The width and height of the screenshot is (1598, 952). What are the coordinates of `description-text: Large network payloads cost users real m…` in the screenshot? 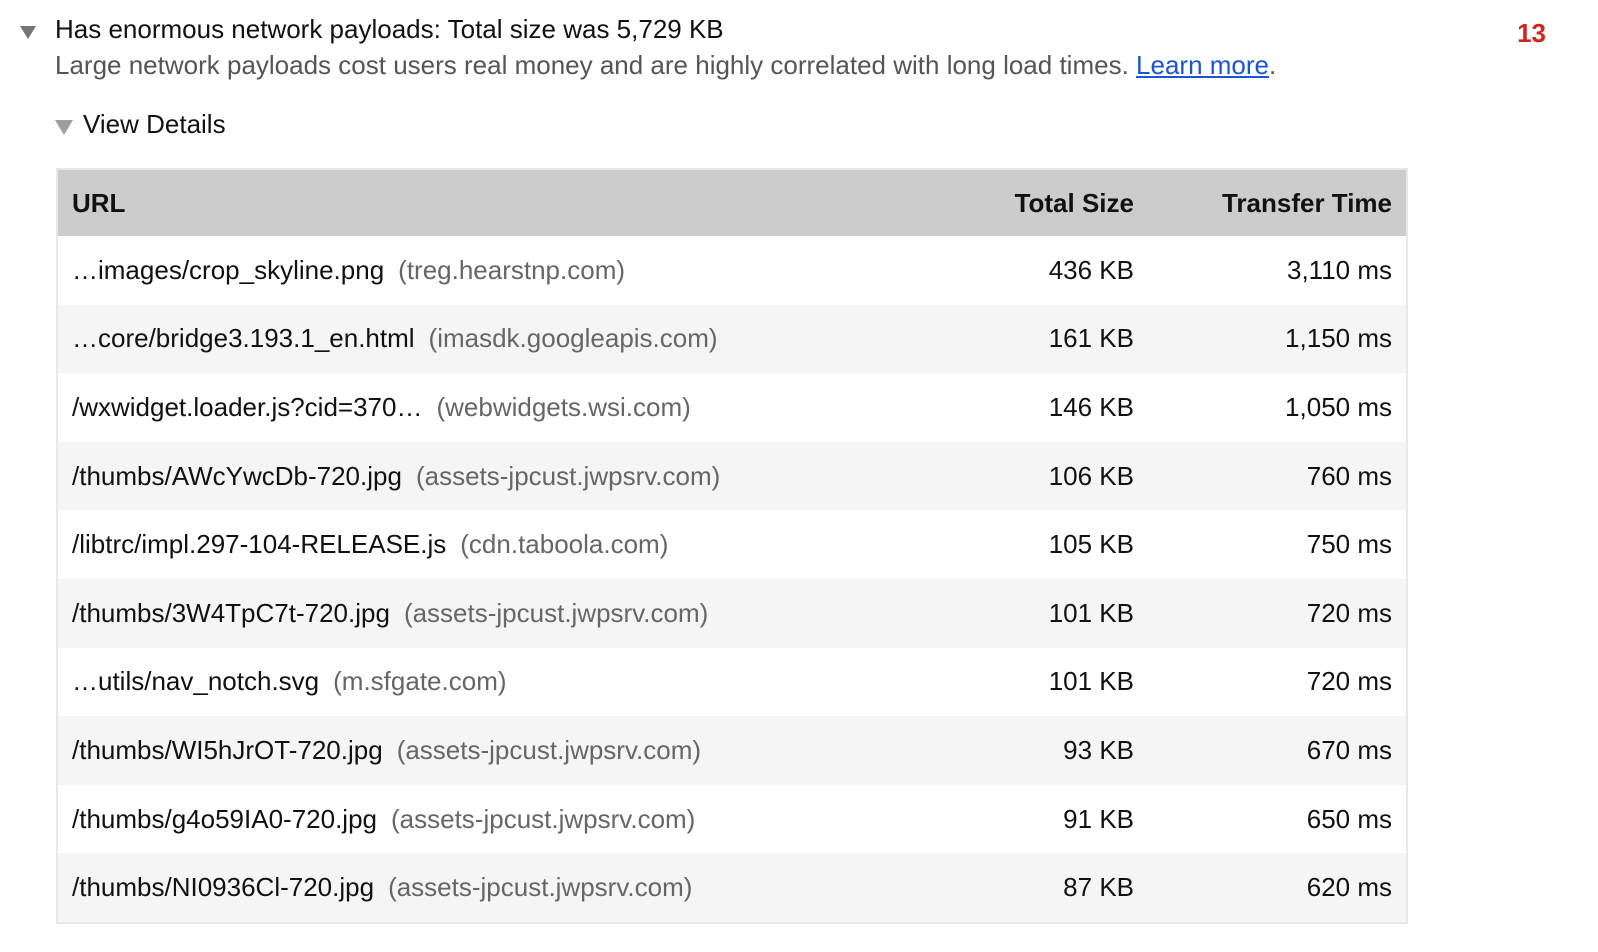 It's located at (592, 65).